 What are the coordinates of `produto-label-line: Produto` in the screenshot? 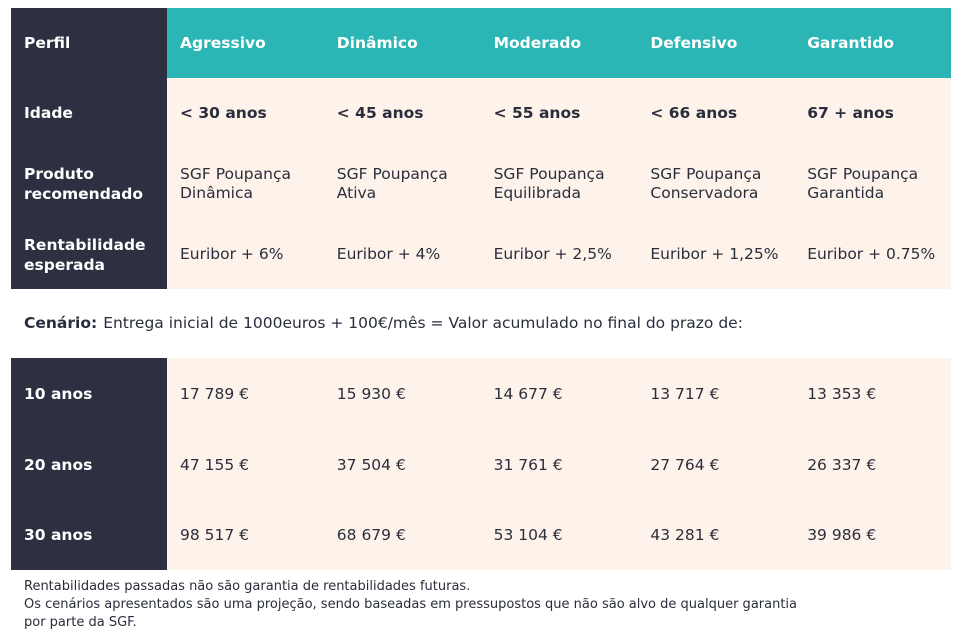 It's located at (59, 174).